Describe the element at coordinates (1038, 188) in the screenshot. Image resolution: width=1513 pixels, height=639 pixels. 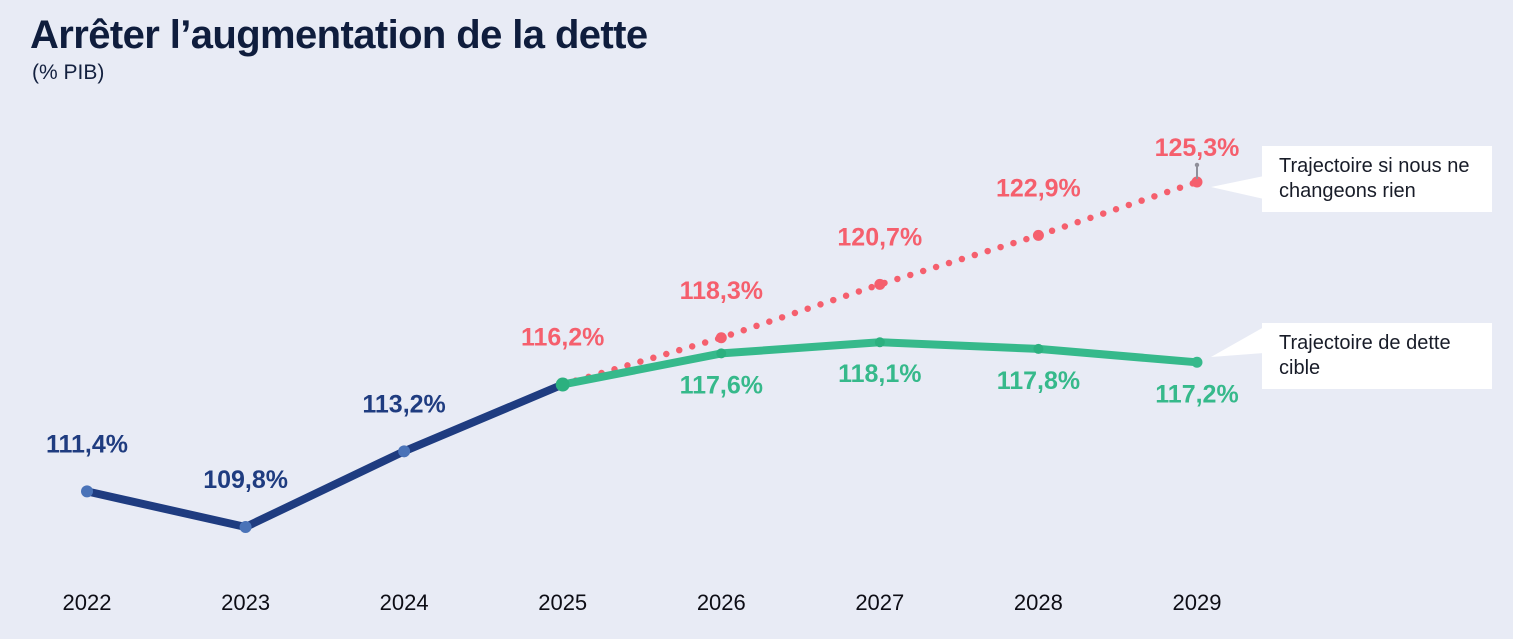
I see `value-label-no-change-trajectory-2028: 122,9%` at that location.